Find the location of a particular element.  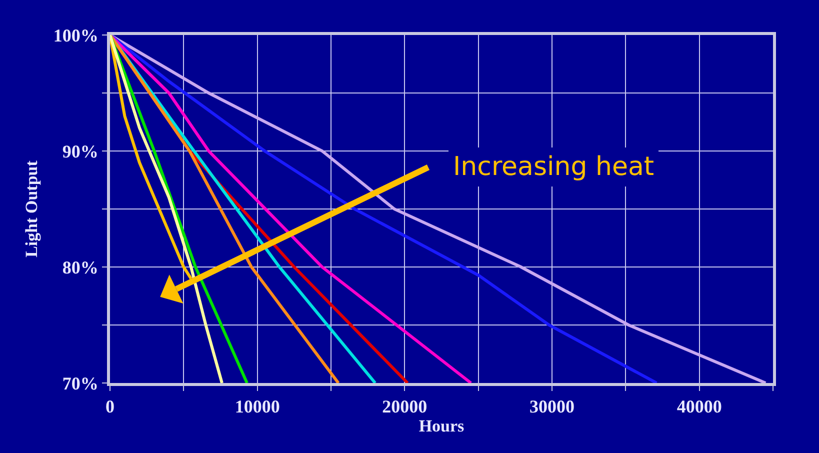

y-tick-label: 80% is located at coordinates (80, 267).